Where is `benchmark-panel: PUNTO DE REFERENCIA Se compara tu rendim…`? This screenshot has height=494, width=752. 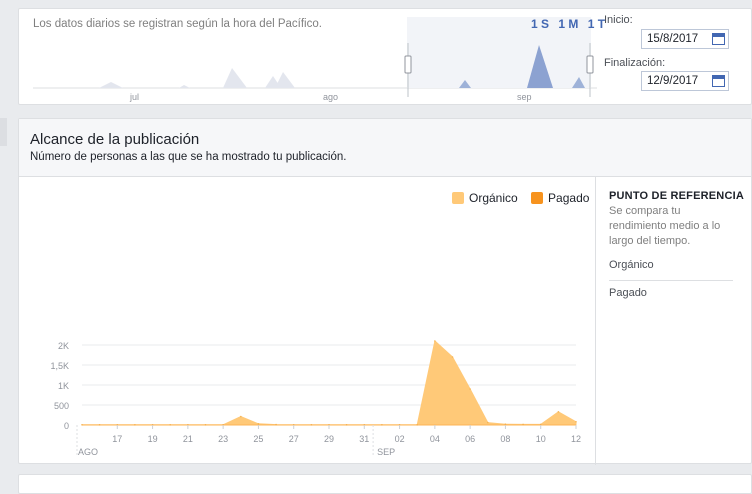 benchmark-panel: PUNTO DE REFERENCIA Se compara tu rendim… is located at coordinates (673, 321).